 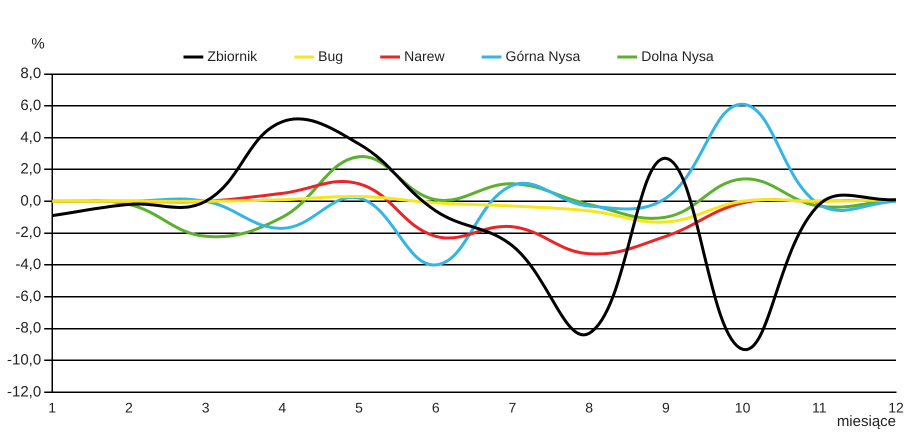 I want to click on y-tick-label: -2,0, so click(x=28, y=233).